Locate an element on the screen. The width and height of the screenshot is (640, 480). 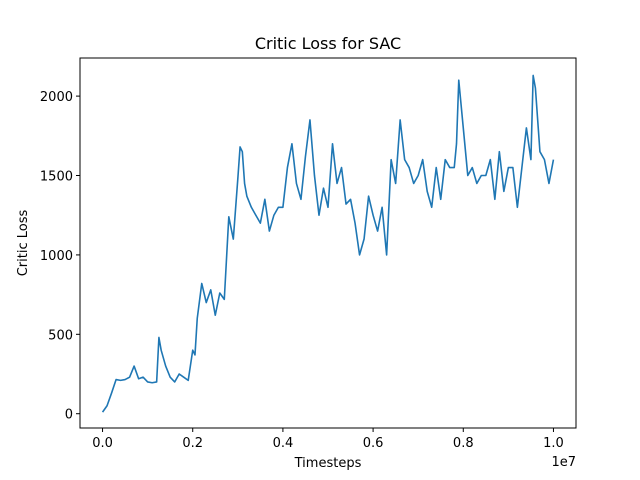
x-axis-label: Timesteps is located at coordinates (328, 463).